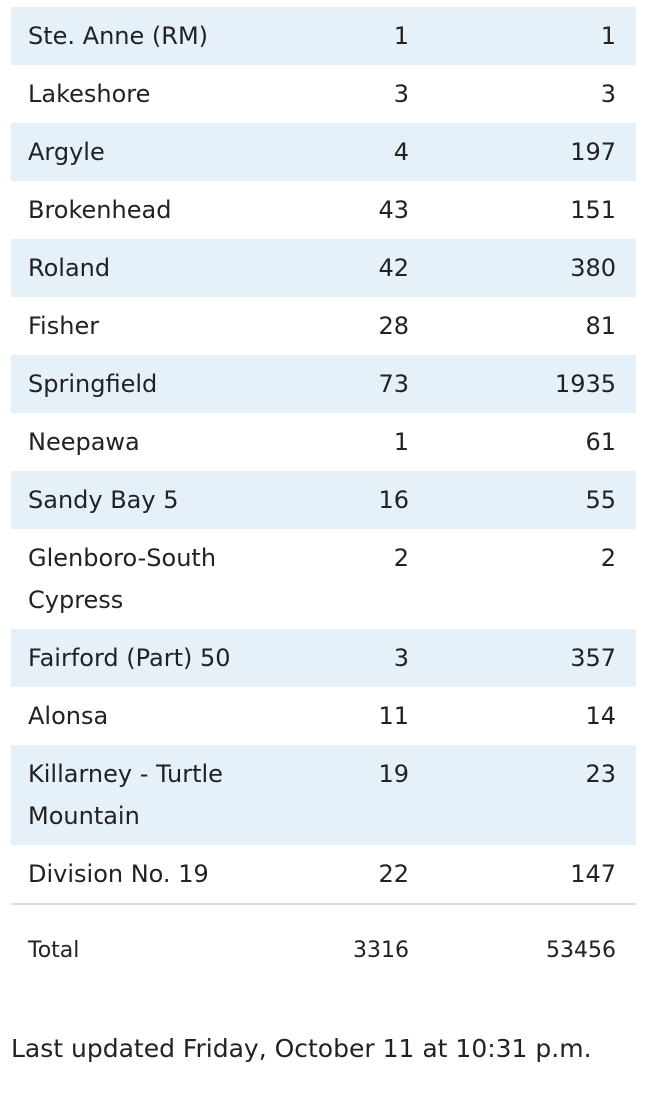 The image size is (648, 1093). What do you see at coordinates (334, 500) in the screenshot?
I see `count-a: 16` at bounding box center [334, 500].